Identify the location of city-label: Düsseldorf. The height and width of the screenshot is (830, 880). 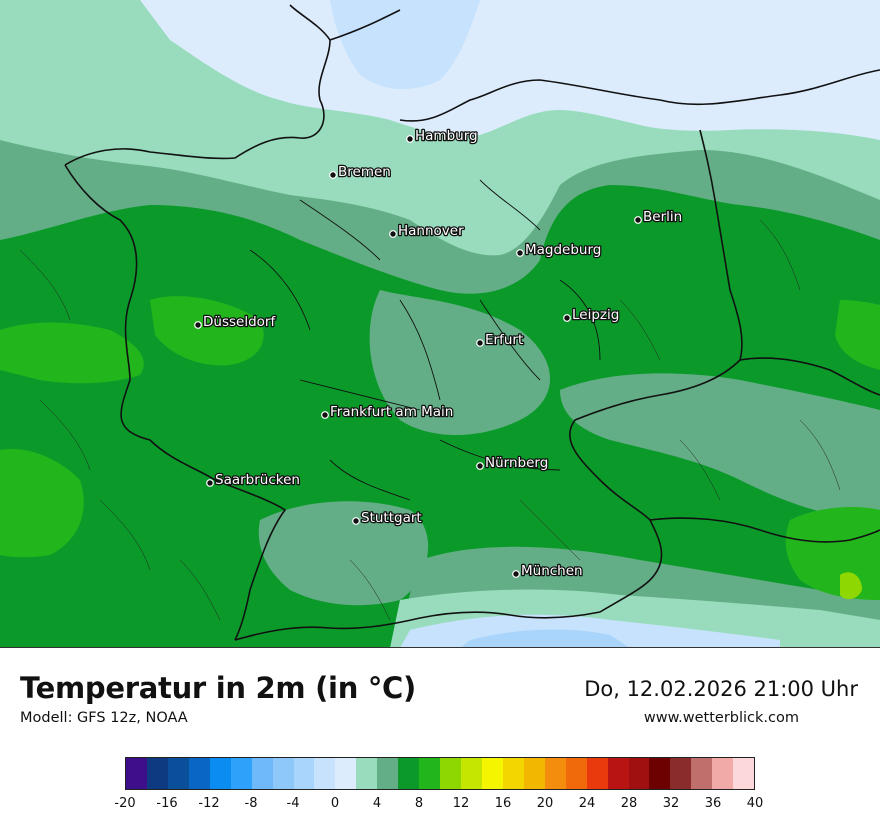
(239, 322).